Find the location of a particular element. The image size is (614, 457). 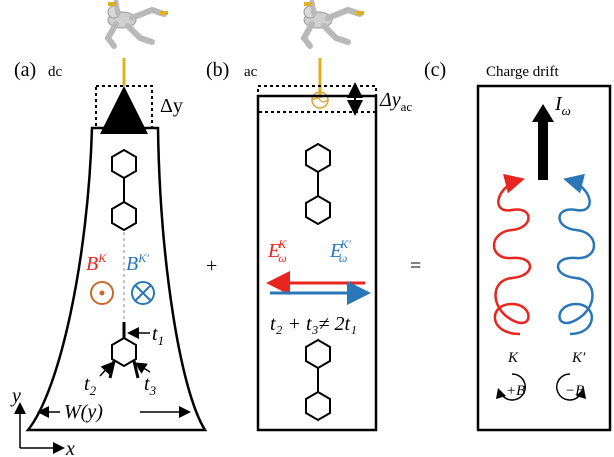

panel-b-mode: ac is located at coordinates (251, 72).